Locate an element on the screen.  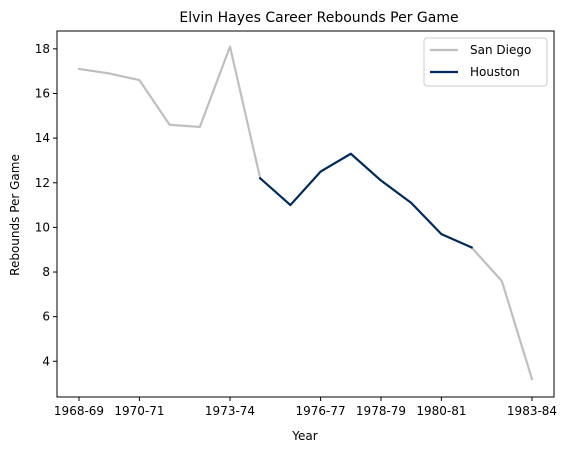
series-line-houston is located at coordinates (366, 200).